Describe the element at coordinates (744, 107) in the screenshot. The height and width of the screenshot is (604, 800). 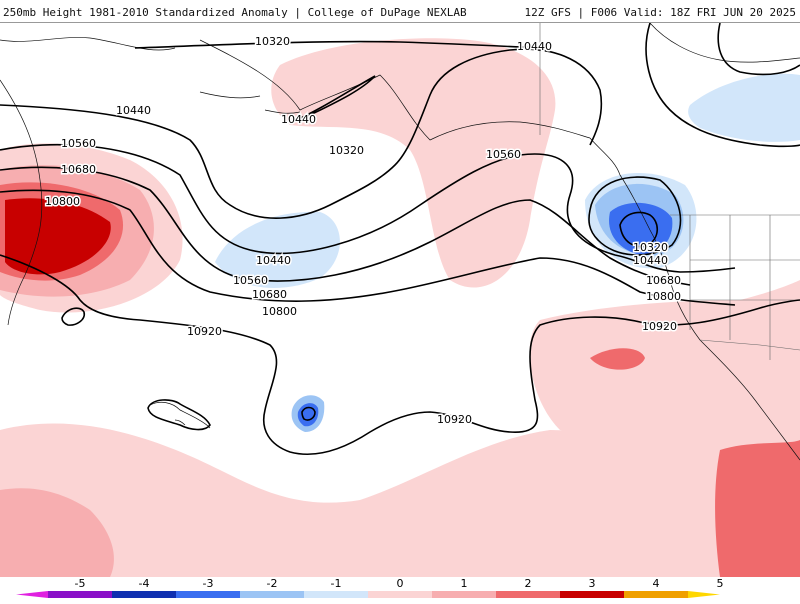
I see `negative-anomaly-canada` at that location.